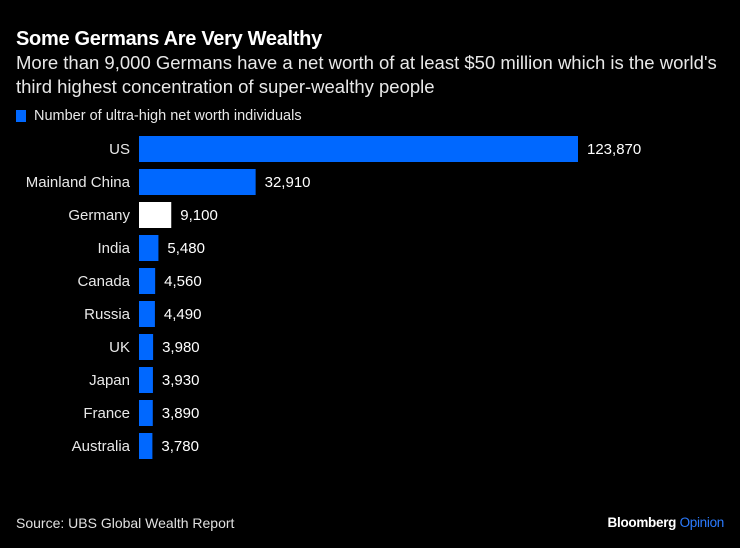 The height and width of the screenshot is (548, 740). Describe the element at coordinates (103, 281) in the screenshot. I see `category-label-canada: Canada` at that location.